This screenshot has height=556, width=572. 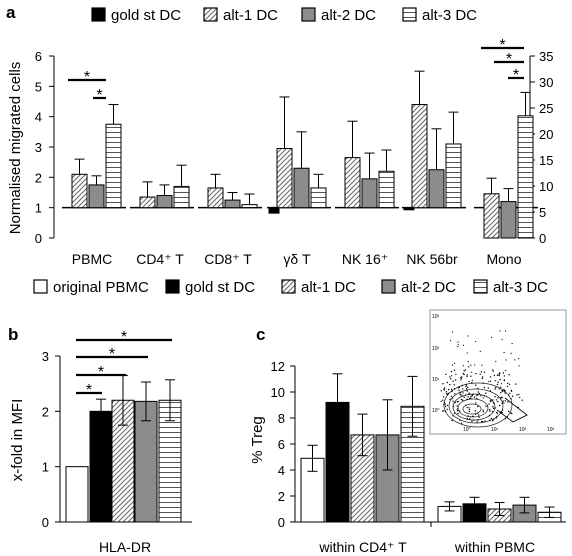 What do you see at coordinates (542, 212) in the screenshot?
I see `y-tick-label-right: 5` at bounding box center [542, 212].